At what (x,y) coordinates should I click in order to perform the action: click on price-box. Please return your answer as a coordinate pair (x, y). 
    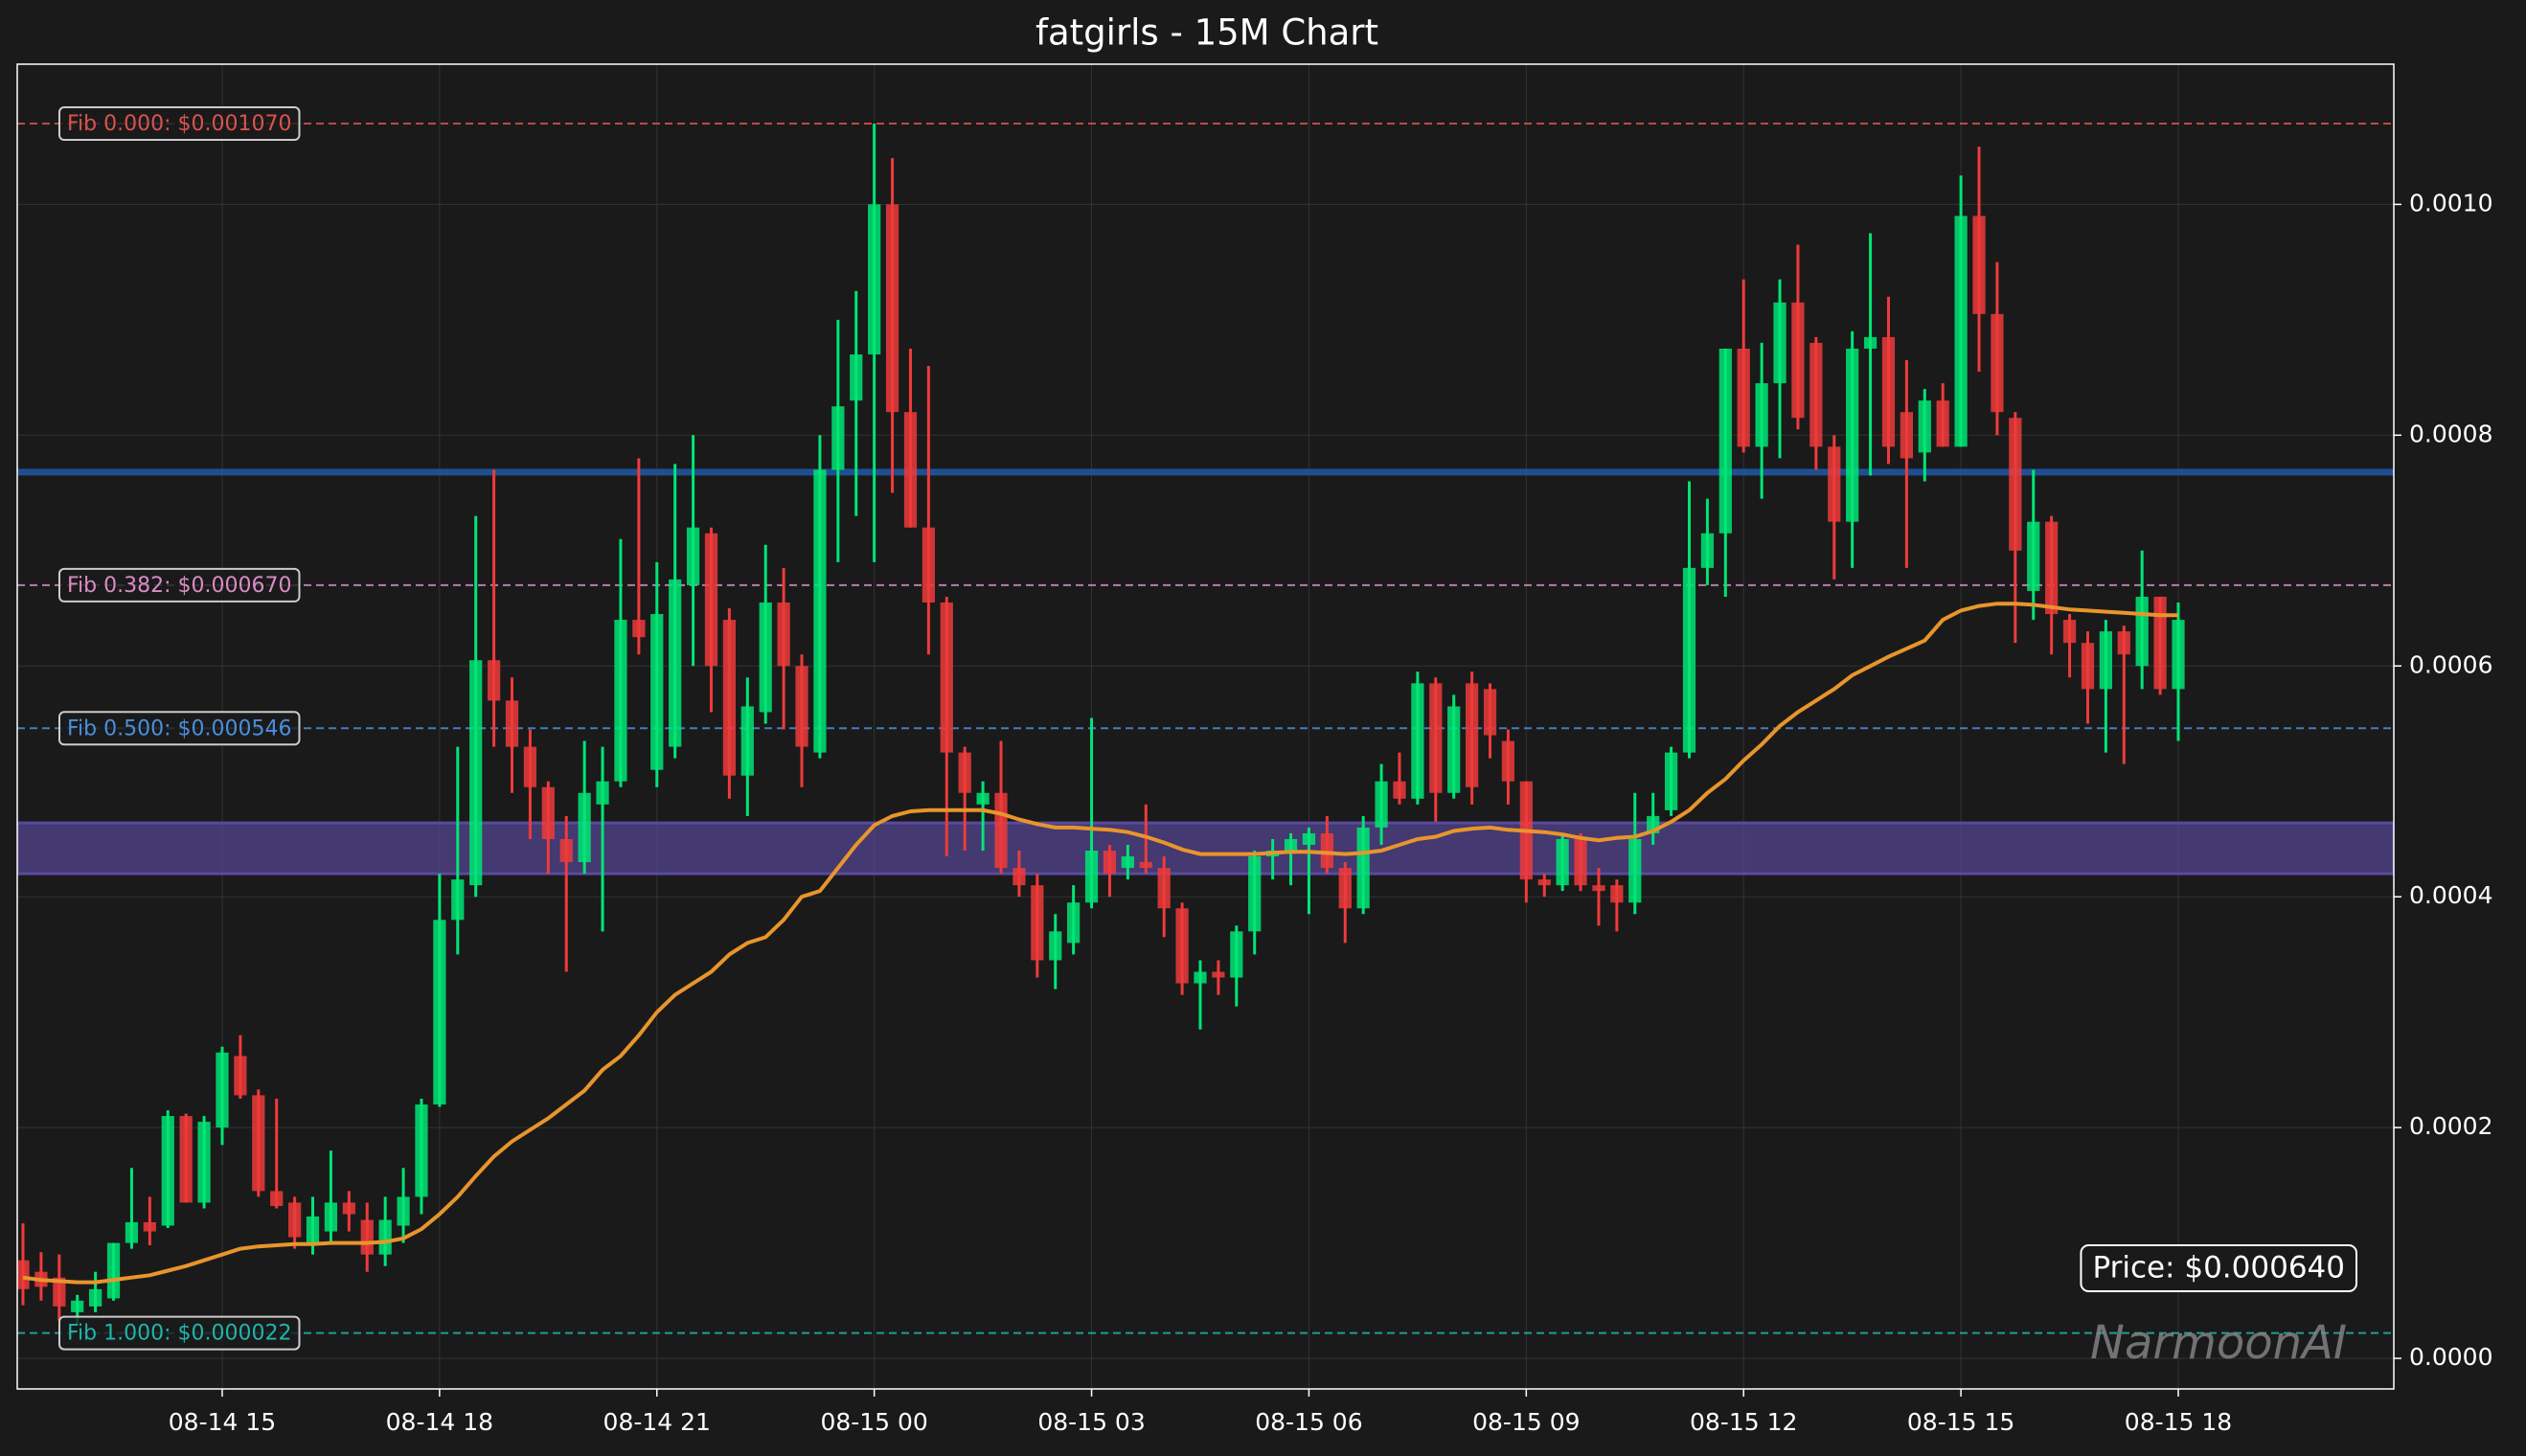
    Looking at the image, I should click on (2218, 1268).